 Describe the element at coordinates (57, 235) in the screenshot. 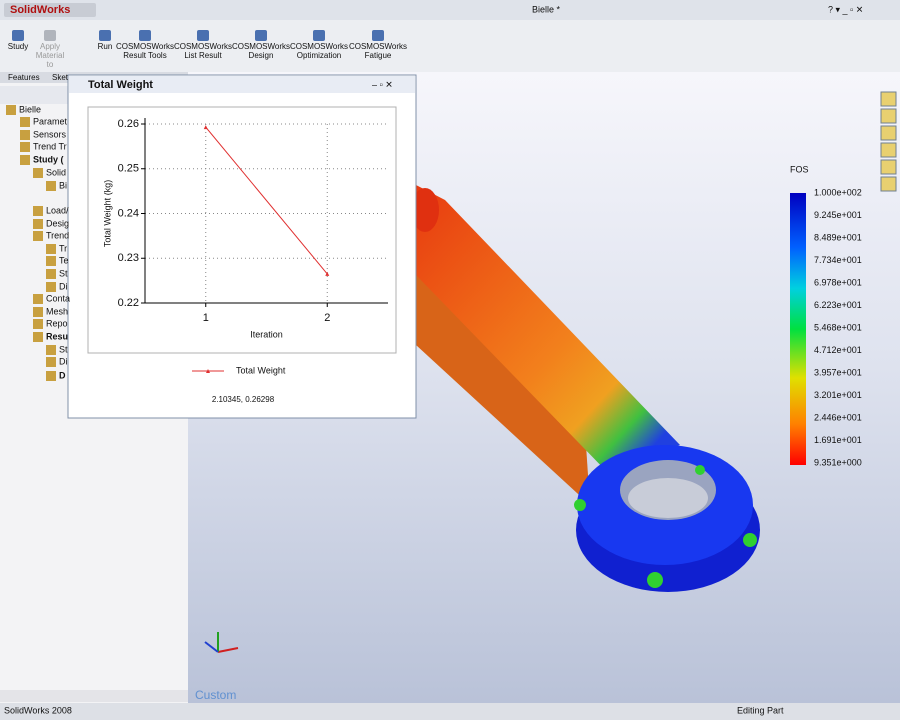

I see `tree-item: Trend` at that location.